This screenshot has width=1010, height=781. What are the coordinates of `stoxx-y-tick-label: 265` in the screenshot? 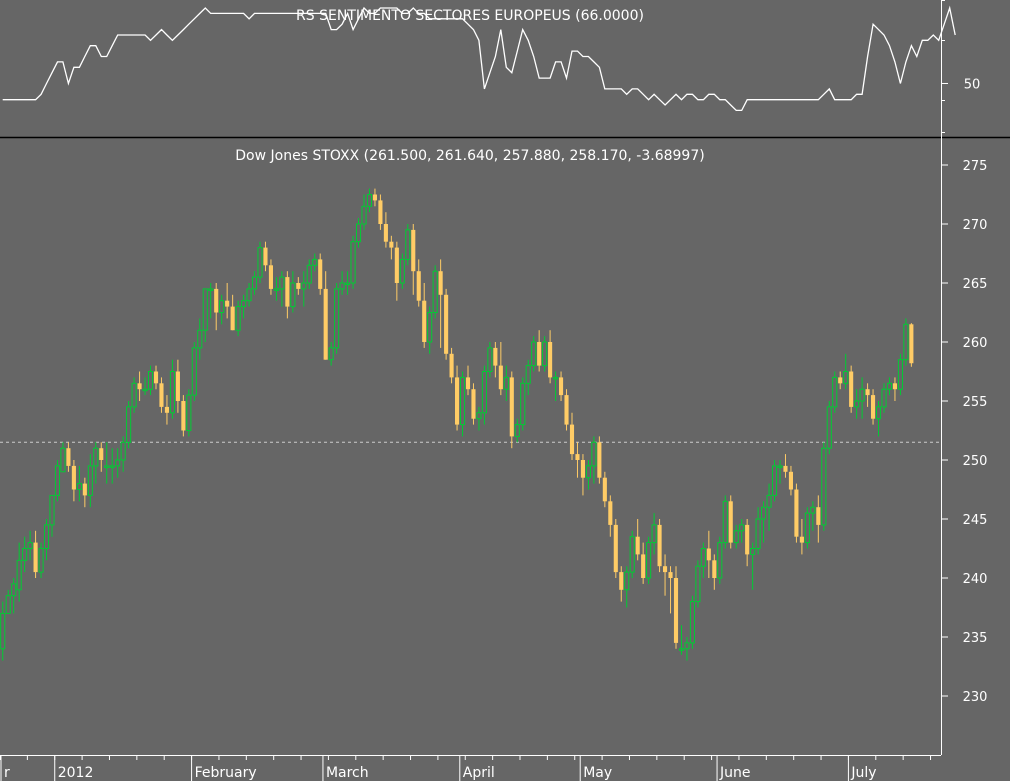 It's located at (975, 284).